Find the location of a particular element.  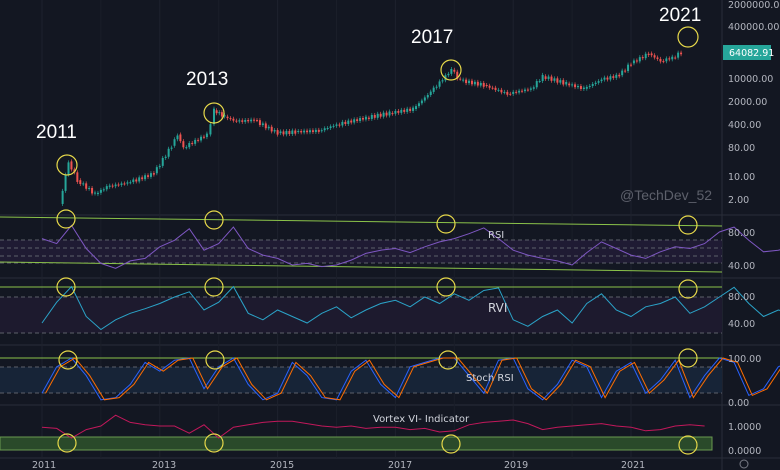

time-axis: 2011 2013 2015 2017 2019 2021 is located at coordinates (338, 465).